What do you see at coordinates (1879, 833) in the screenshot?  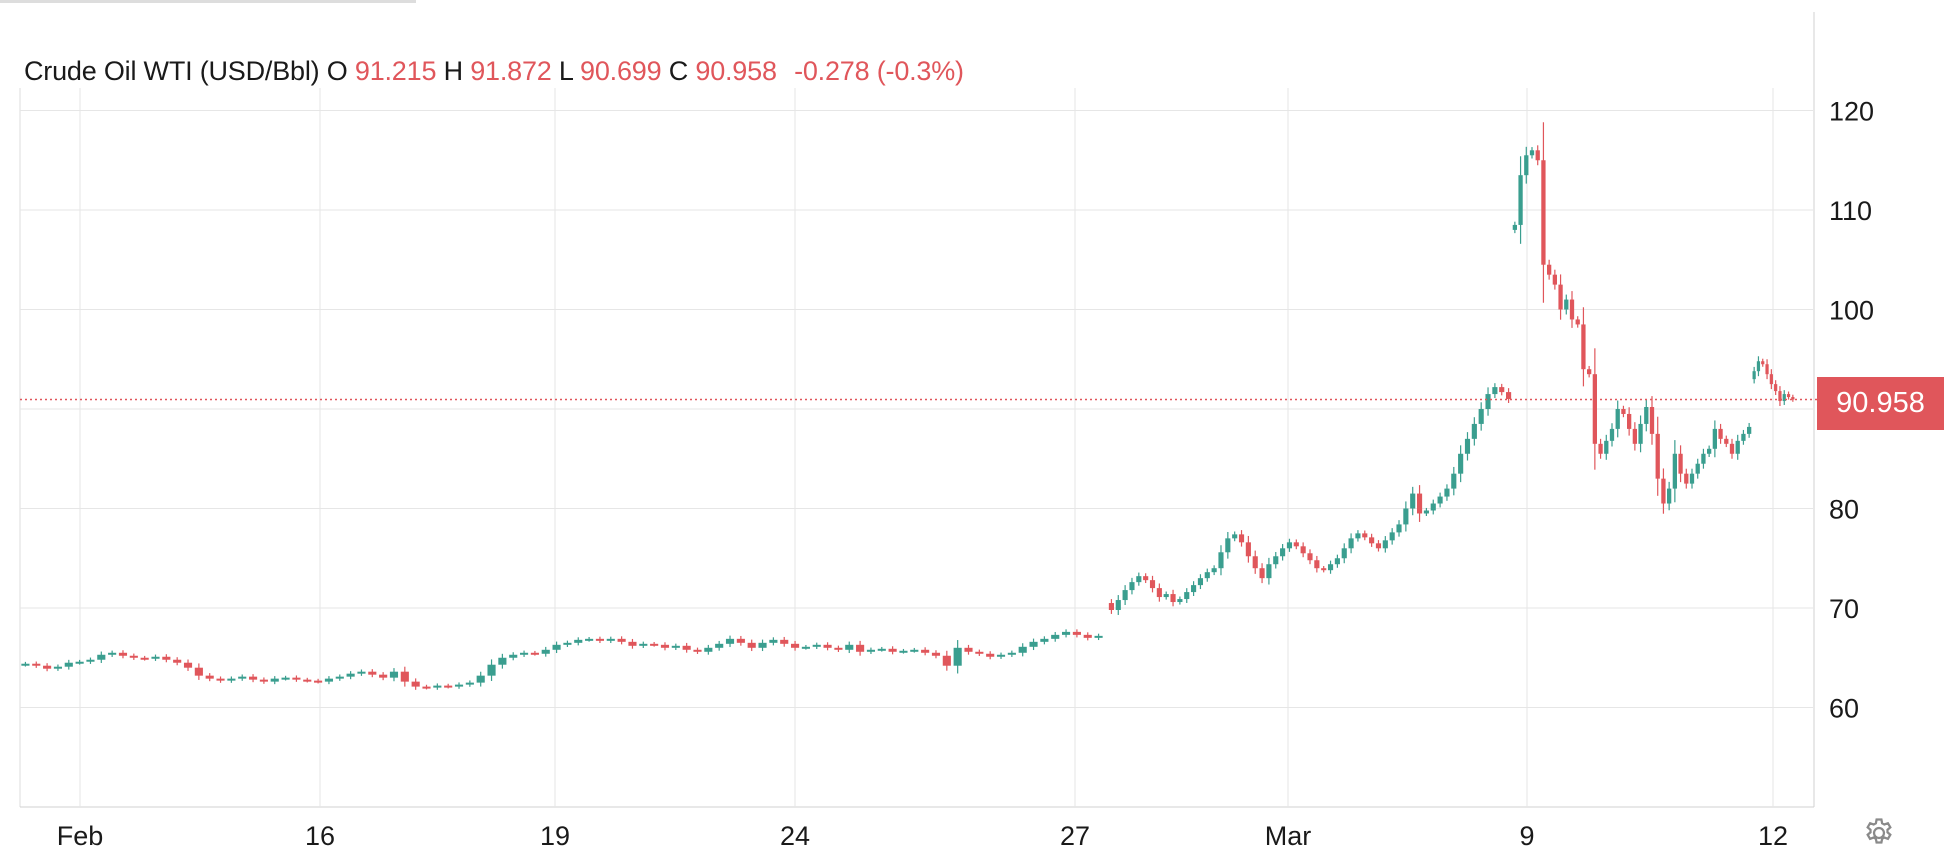 I see `gear-icon` at bounding box center [1879, 833].